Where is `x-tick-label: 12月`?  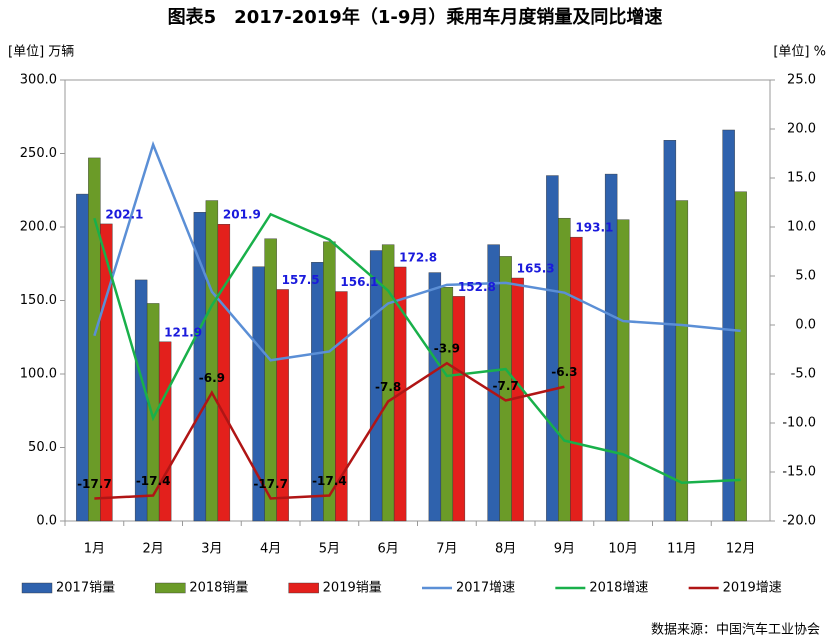 x-tick-label: 12月 is located at coordinates (741, 549).